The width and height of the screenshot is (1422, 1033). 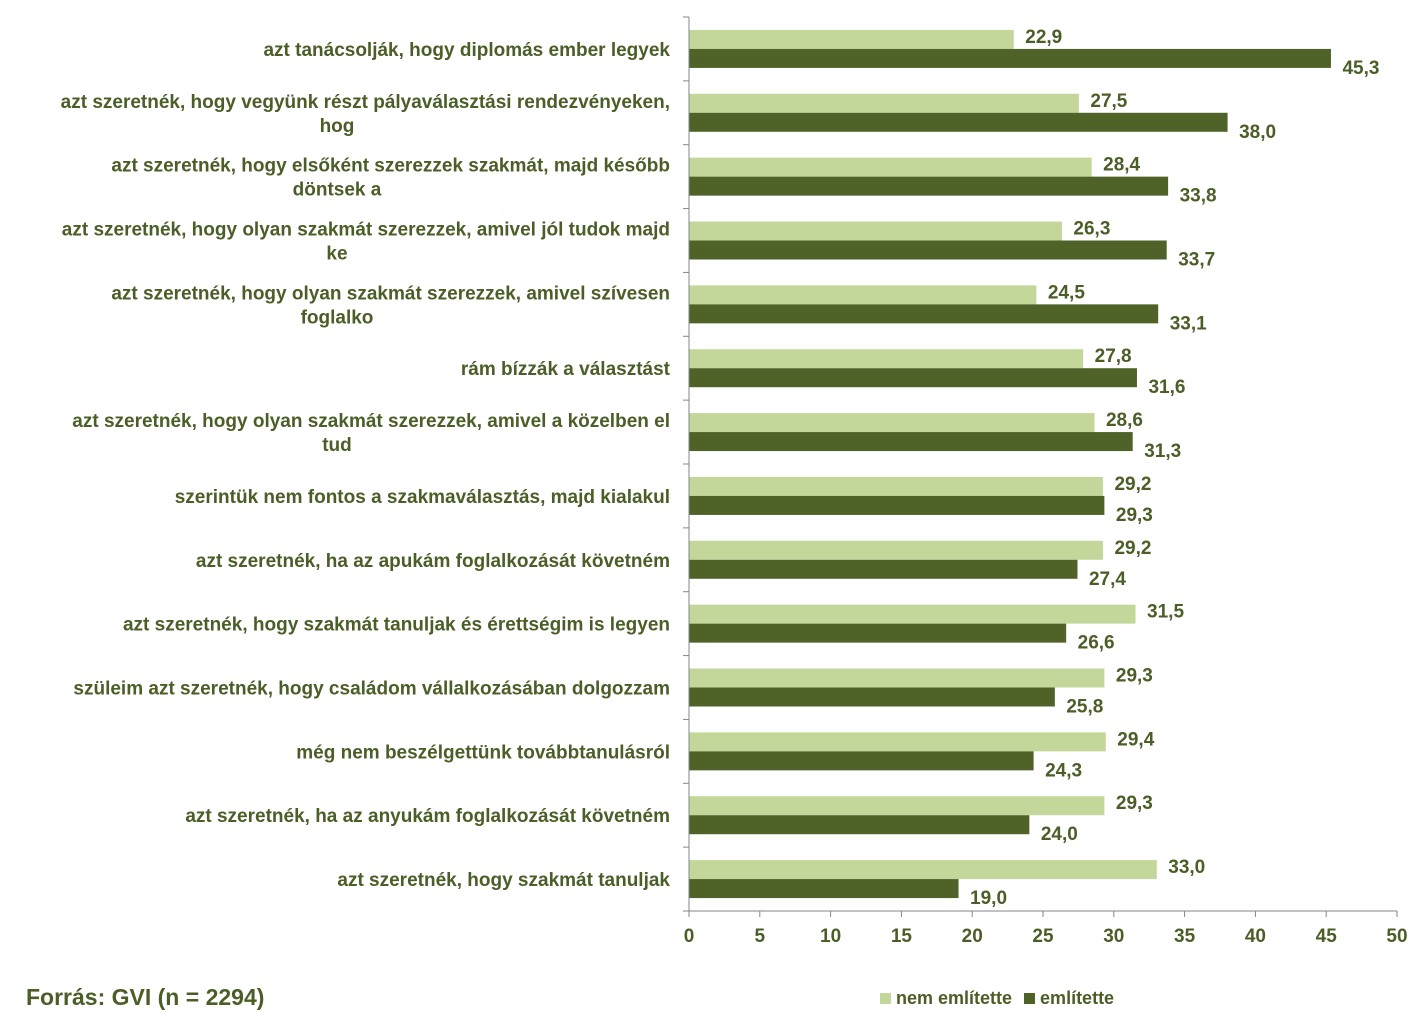 I want to click on legend-swatch-nem-emlitette, so click(x=885, y=998).